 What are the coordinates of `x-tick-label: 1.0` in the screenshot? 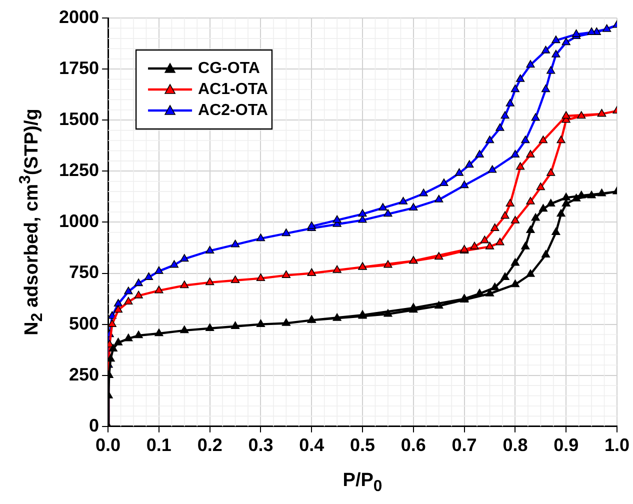 It's located at (617, 445).